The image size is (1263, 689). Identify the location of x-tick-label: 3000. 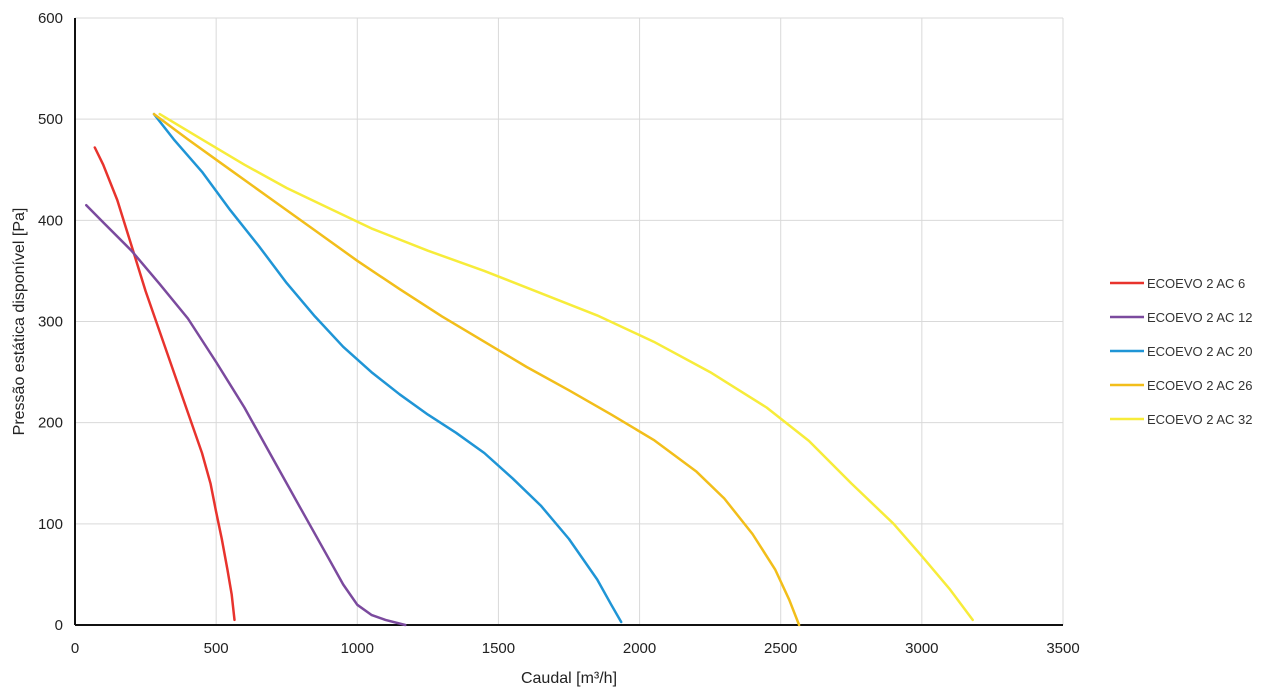
(921, 648).